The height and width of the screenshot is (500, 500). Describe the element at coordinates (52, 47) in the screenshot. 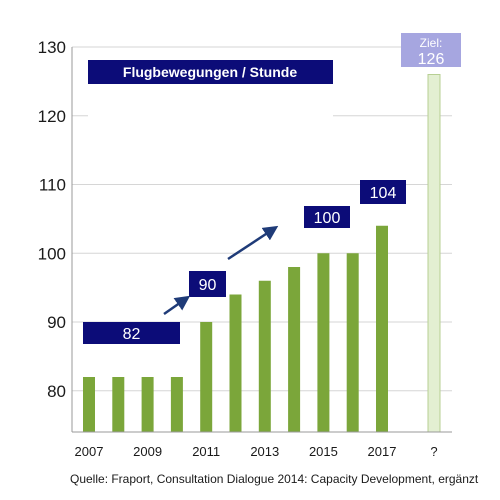

I see `y-tick-label: 130` at that location.